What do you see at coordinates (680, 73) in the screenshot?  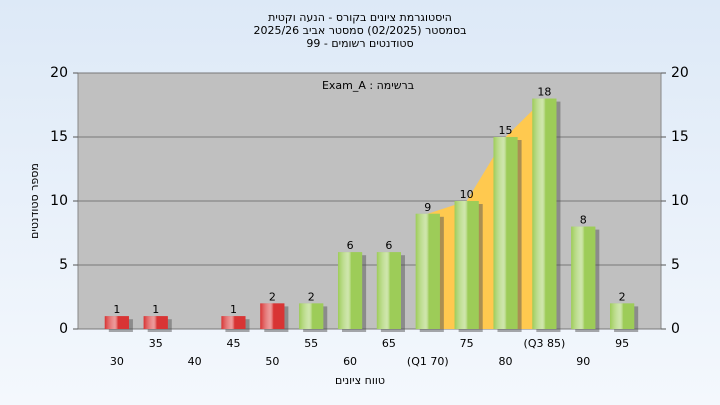 I see `y2-tick-label: 20` at bounding box center [680, 73].